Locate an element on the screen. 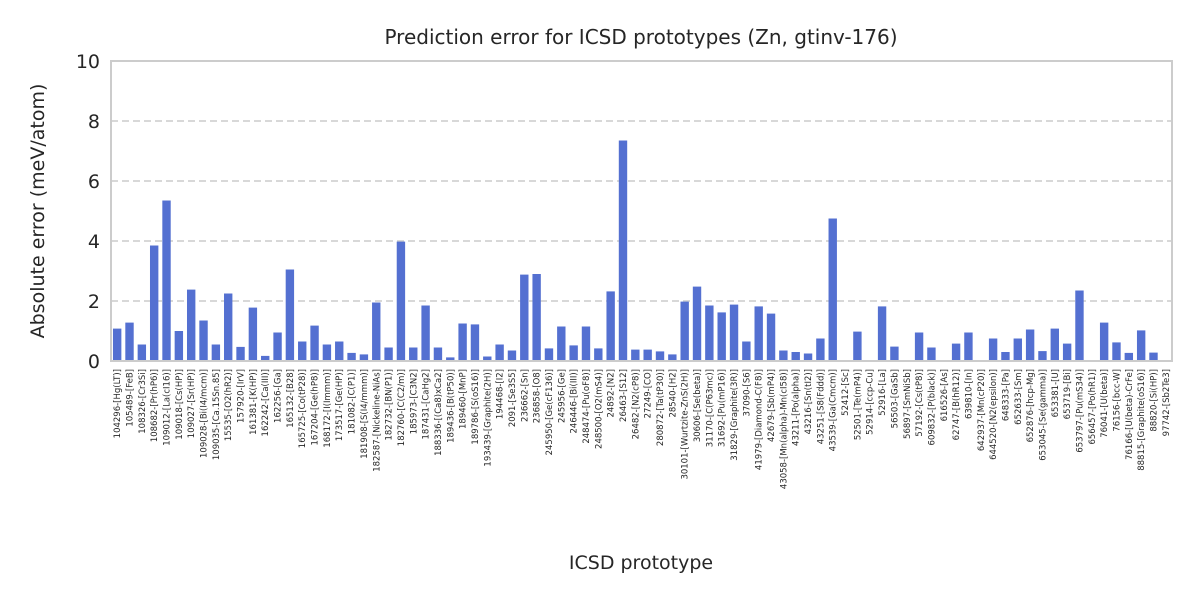  y-tick-label: 2 is located at coordinates (94, 302).